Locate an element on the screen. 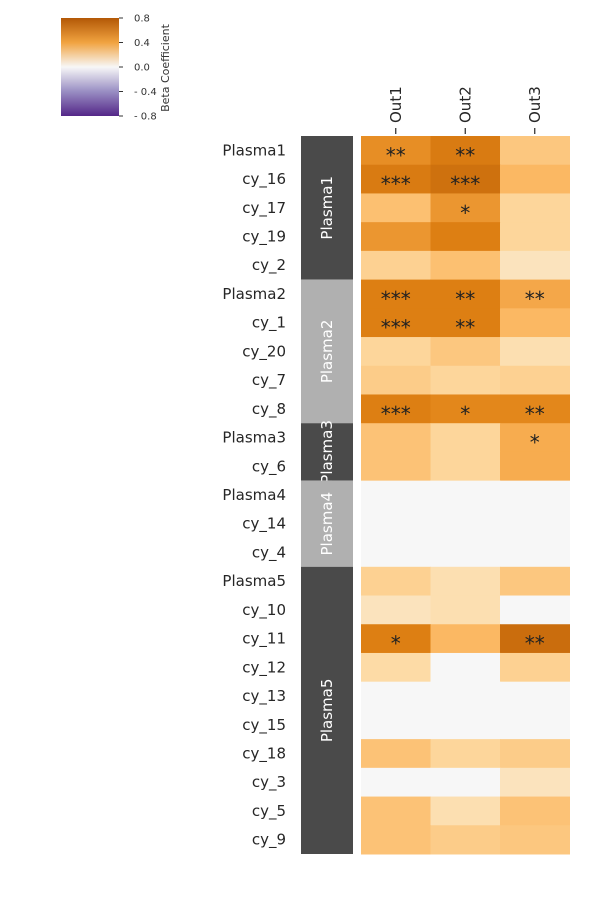 This screenshot has height=900, width=600. group-bar-plasma2 is located at coordinates (327, 351).